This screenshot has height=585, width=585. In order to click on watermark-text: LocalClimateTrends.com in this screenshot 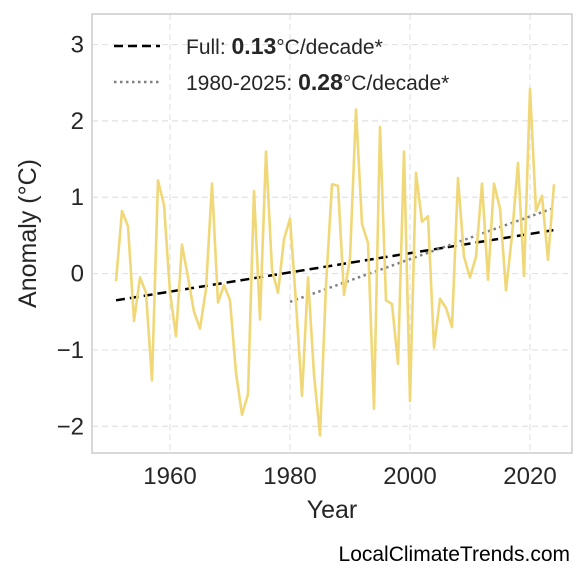, I will do `click(454, 554)`.